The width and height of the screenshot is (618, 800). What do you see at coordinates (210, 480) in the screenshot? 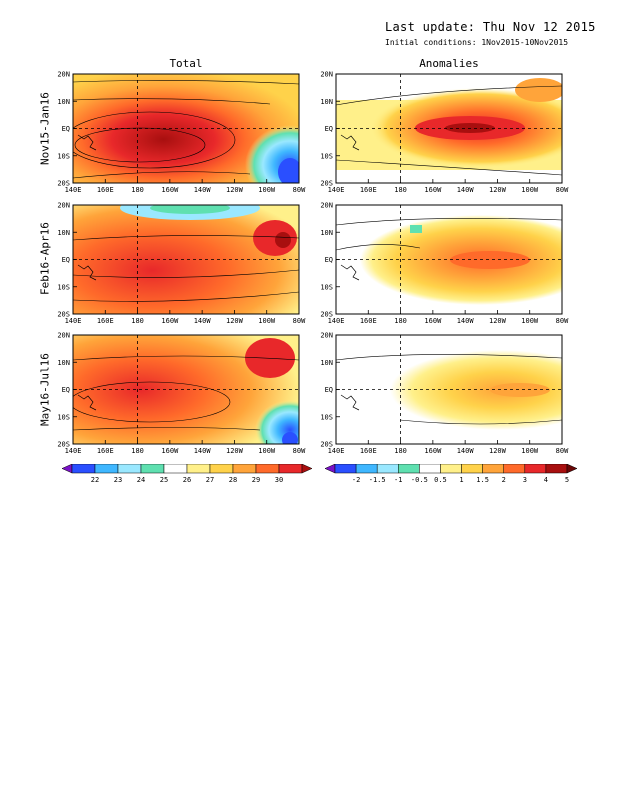
I see `colorbar-label: 27` at bounding box center [210, 480].